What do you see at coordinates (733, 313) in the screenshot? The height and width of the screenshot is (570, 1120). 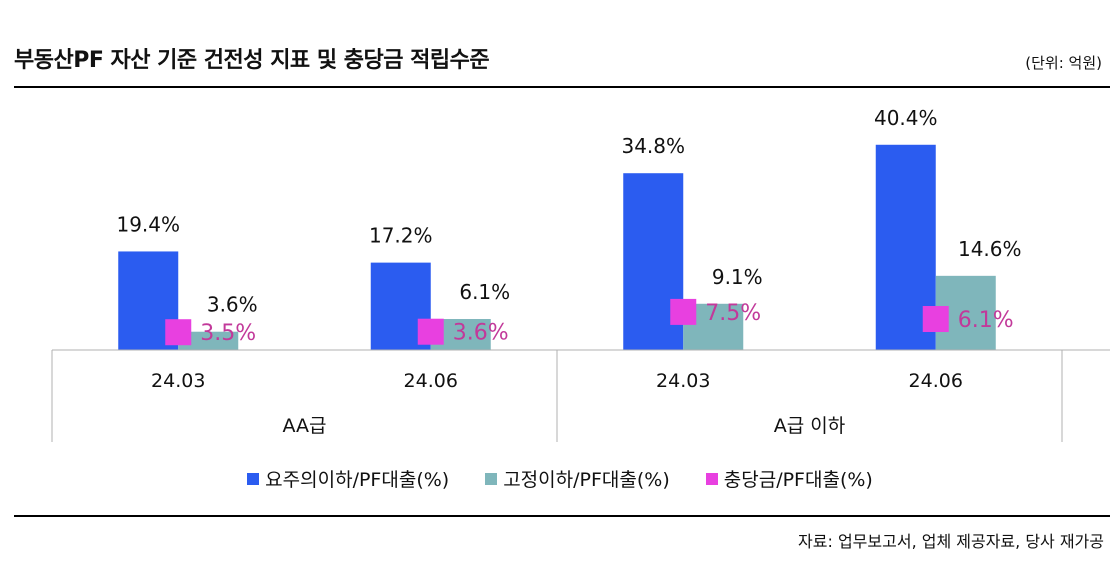 I see `data-label-series3-2: 7.5%` at bounding box center [733, 313].